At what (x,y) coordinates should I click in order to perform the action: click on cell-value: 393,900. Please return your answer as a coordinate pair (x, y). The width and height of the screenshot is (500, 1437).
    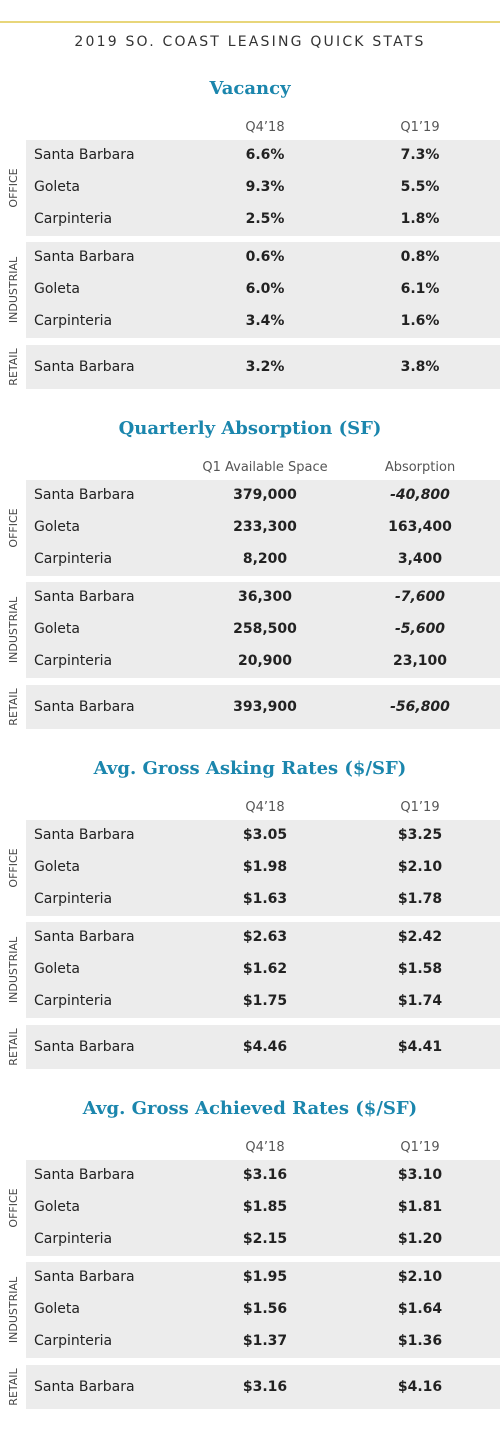
    Looking at the image, I should click on (265, 707).